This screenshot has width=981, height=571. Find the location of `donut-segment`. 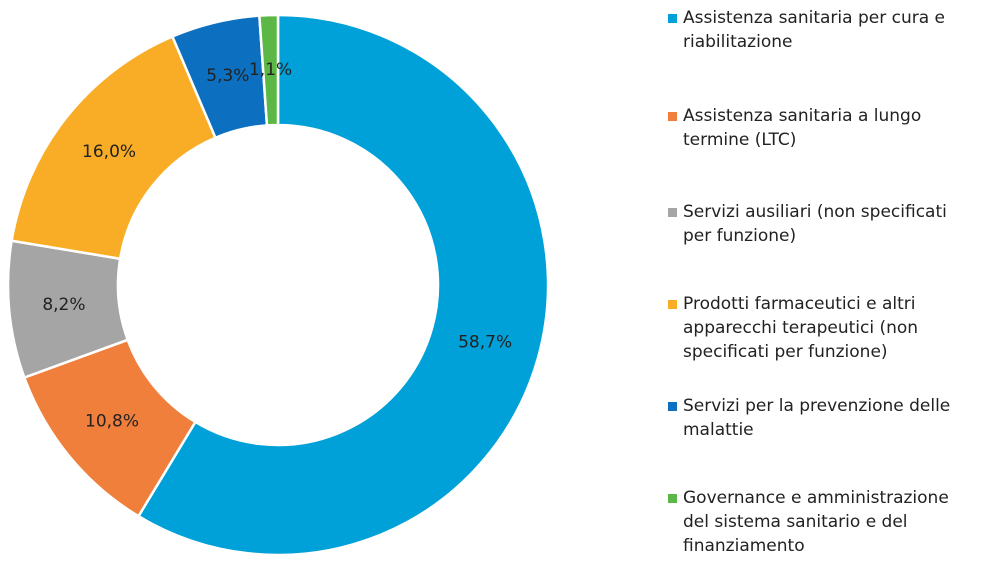

donut-segment is located at coordinates (269, 70).